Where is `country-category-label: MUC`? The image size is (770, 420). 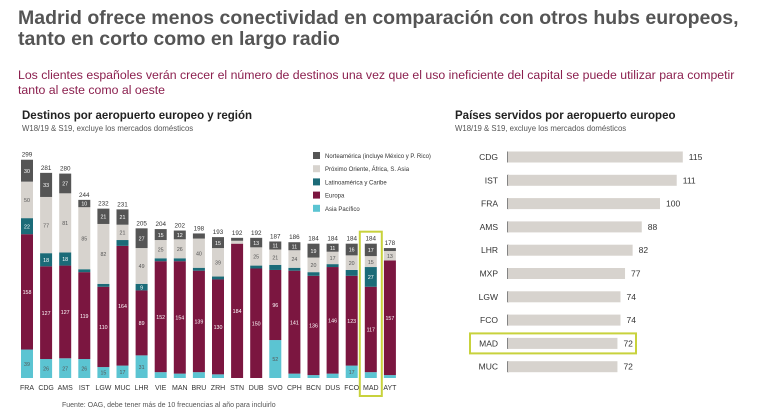
country-category-label: MUC is located at coordinates (488, 367).